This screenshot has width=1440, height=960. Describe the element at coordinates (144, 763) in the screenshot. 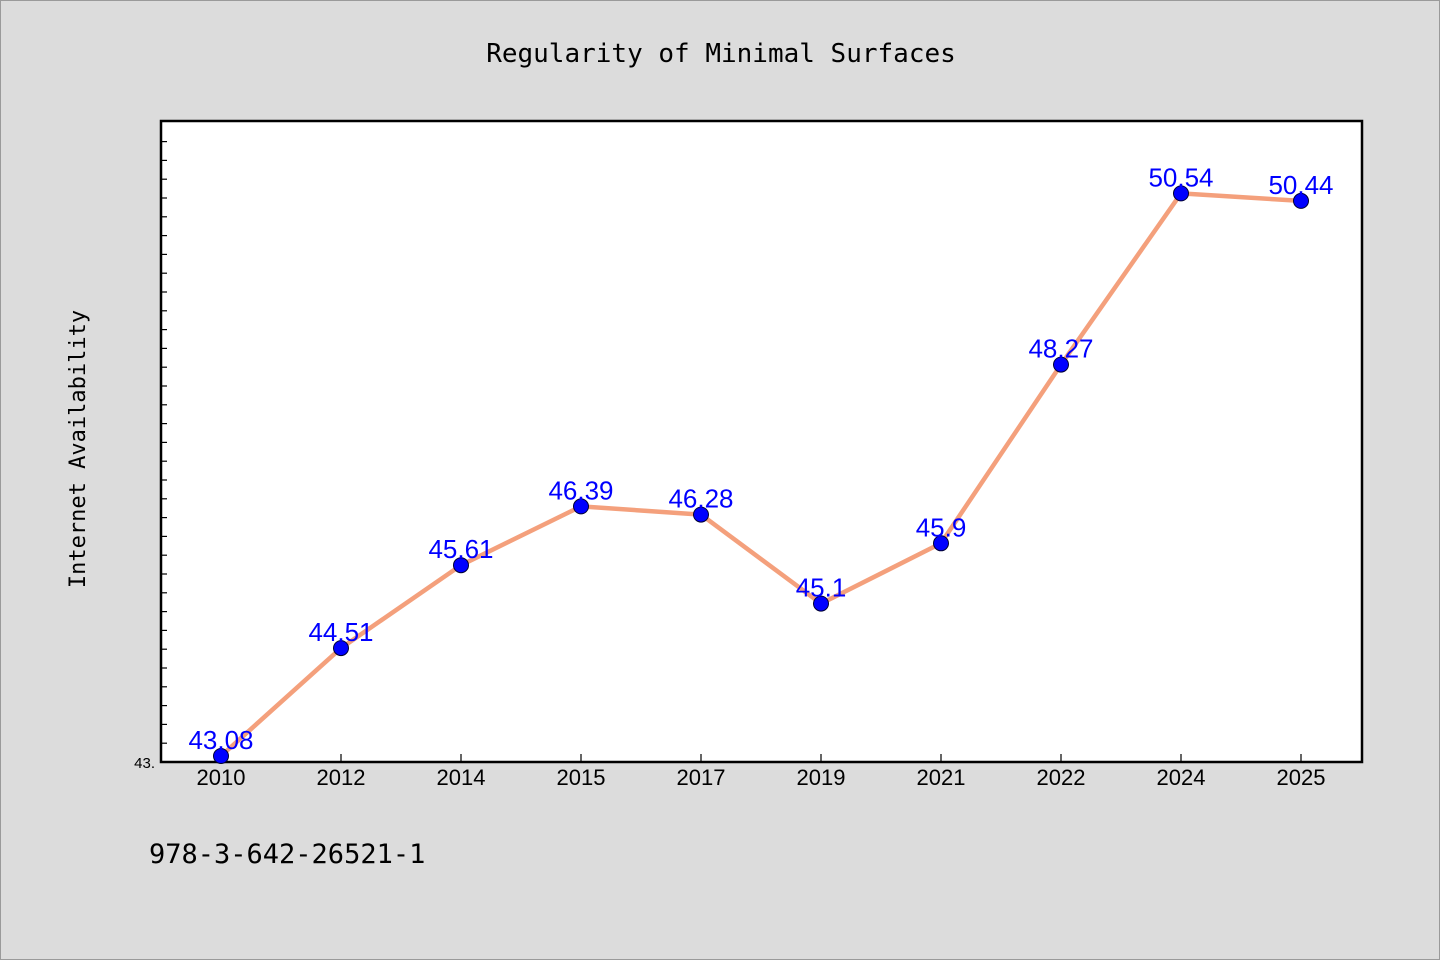

I see `y-tick-label: 43.` at that location.